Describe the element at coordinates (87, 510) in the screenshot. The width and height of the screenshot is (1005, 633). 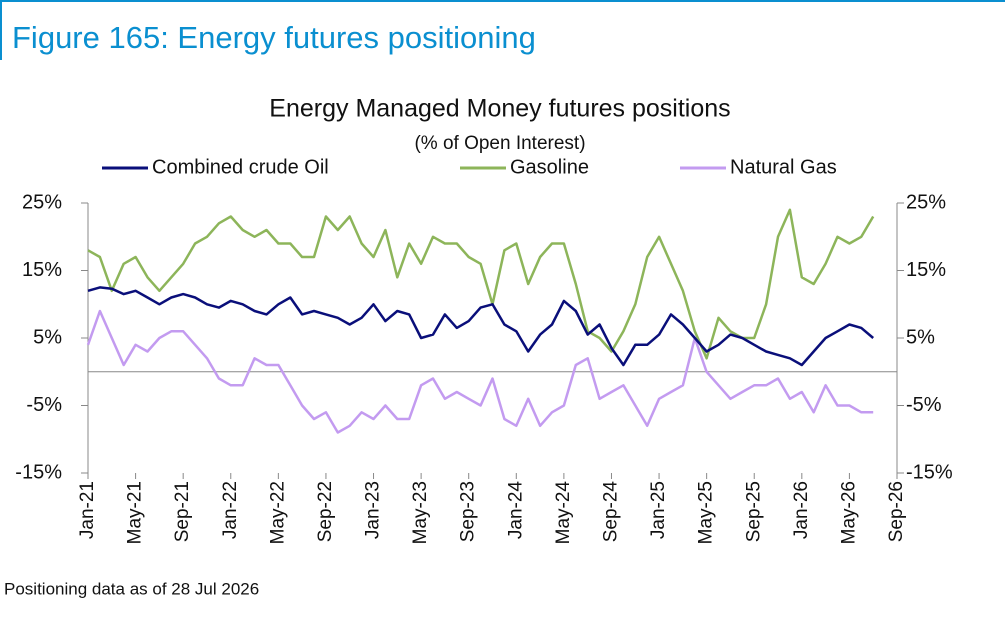
I see `x-tick-label: Jan-21` at that location.